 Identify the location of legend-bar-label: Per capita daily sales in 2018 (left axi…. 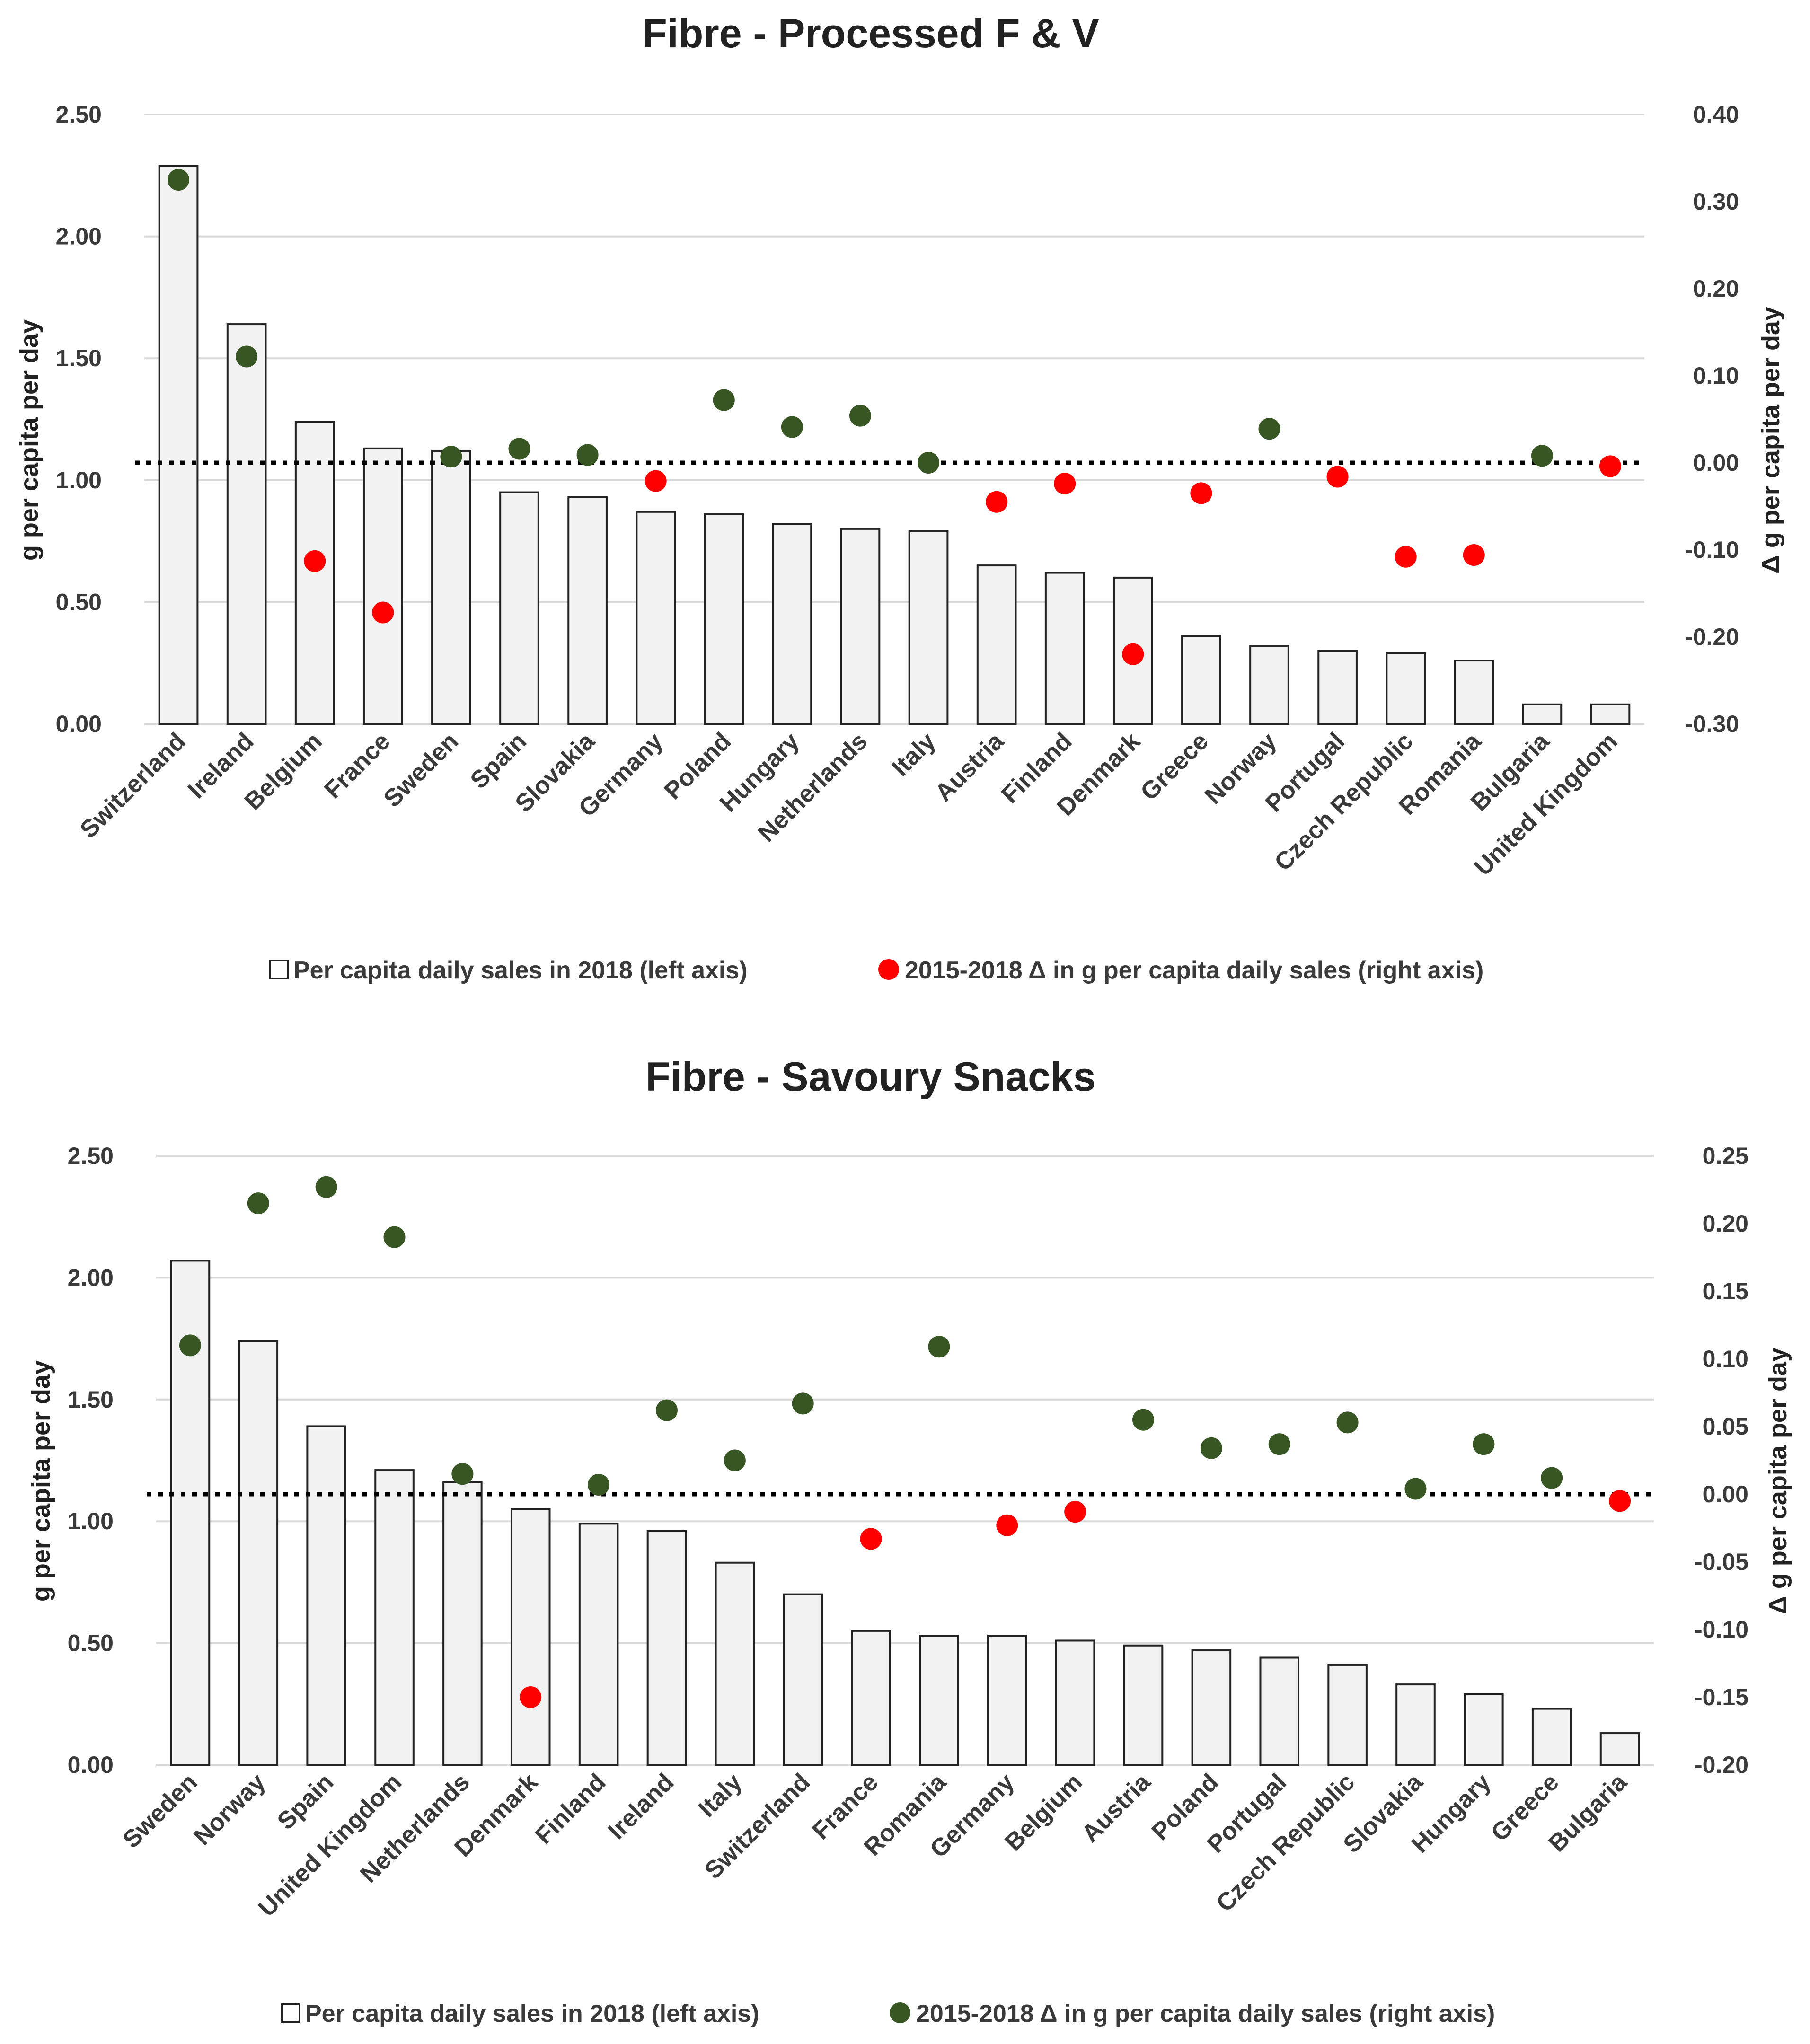
(520, 970).